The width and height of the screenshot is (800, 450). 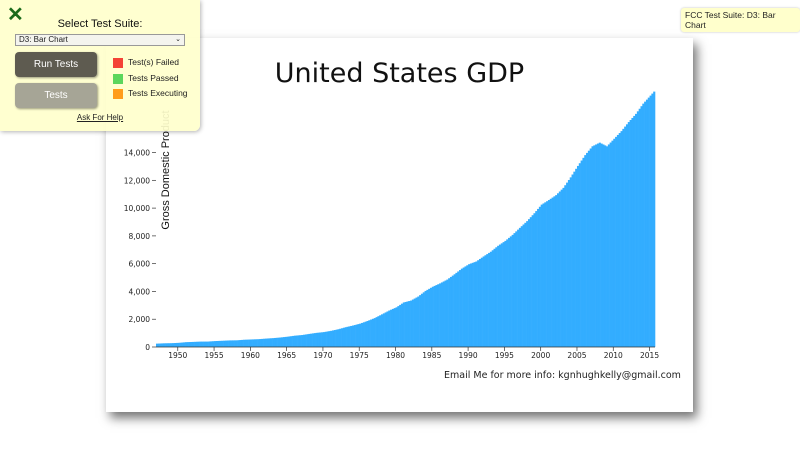 I want to click on y-tick-label: 12,000, so click(x=137, y=180).